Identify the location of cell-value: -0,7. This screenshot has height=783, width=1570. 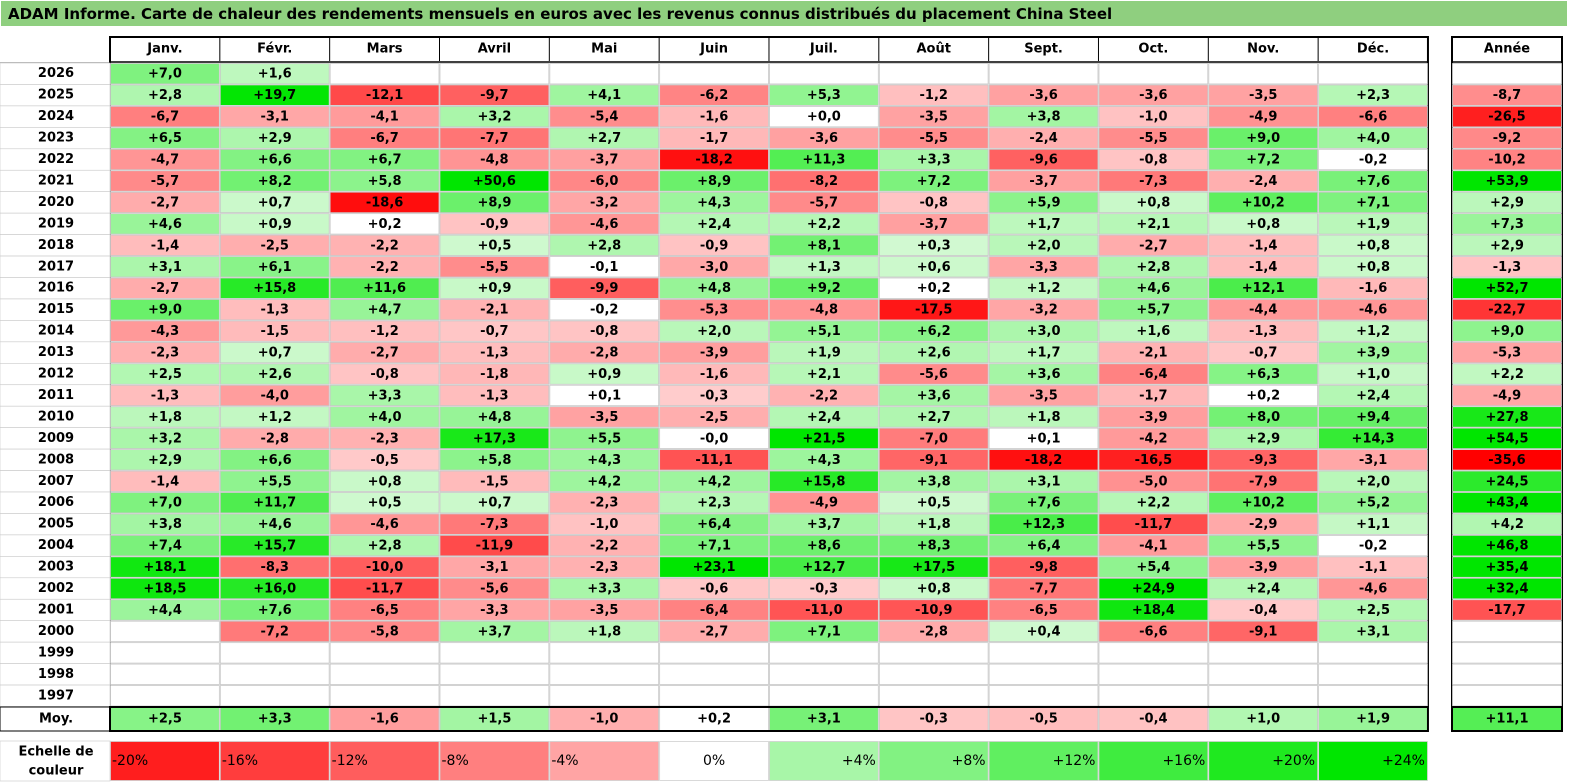
(1263, 353).